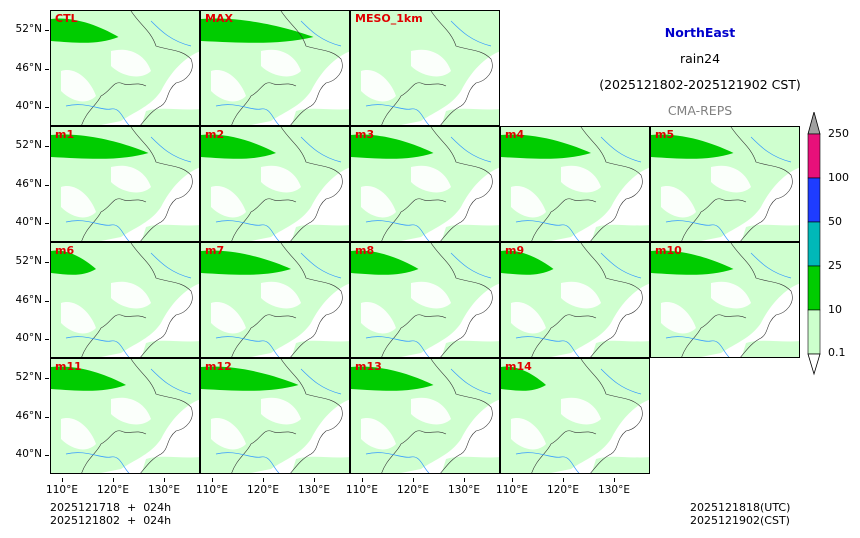  I want to click on variable-title: rain24, so click(700, 58).